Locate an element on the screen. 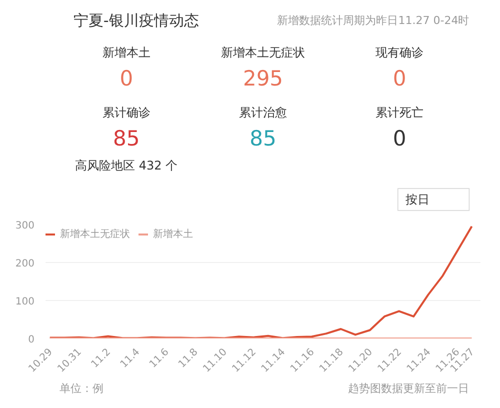  text: 高风险地区 432 个 is located at coordinates (126, 165).